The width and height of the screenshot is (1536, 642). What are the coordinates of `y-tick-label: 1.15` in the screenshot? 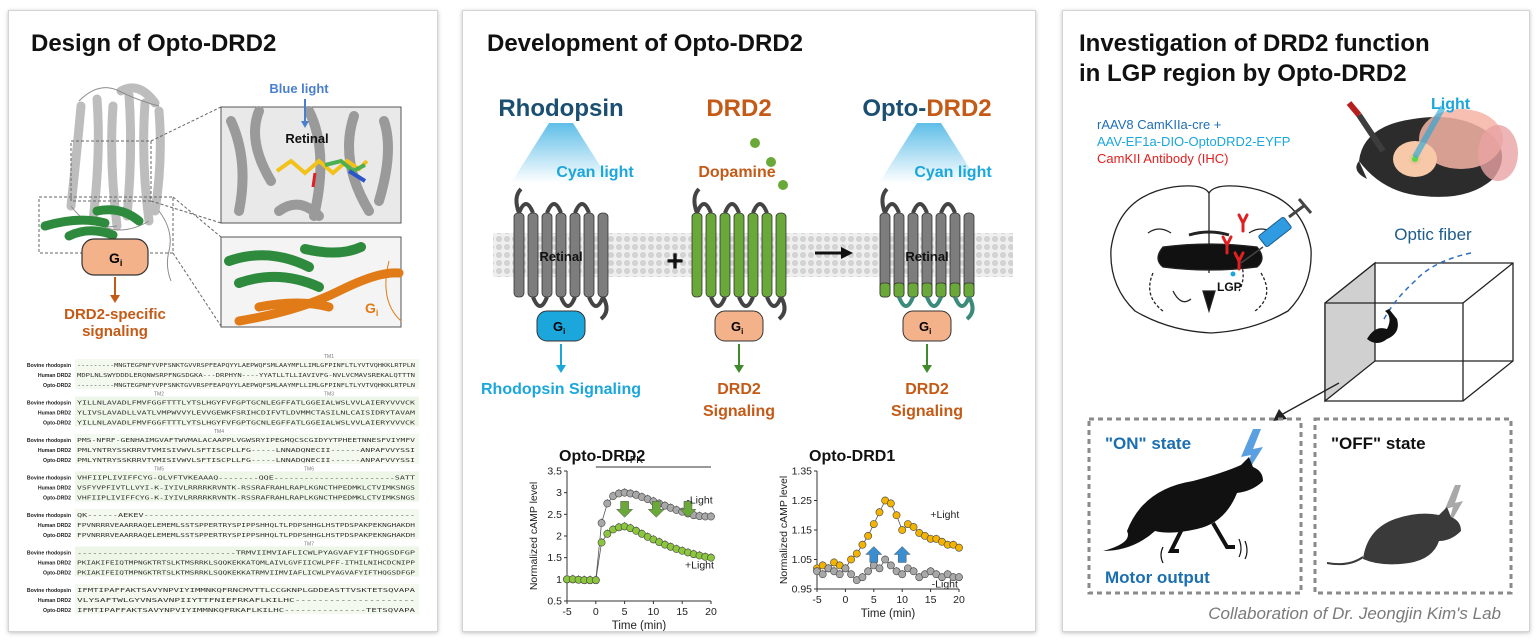 It's located at (802, 531).